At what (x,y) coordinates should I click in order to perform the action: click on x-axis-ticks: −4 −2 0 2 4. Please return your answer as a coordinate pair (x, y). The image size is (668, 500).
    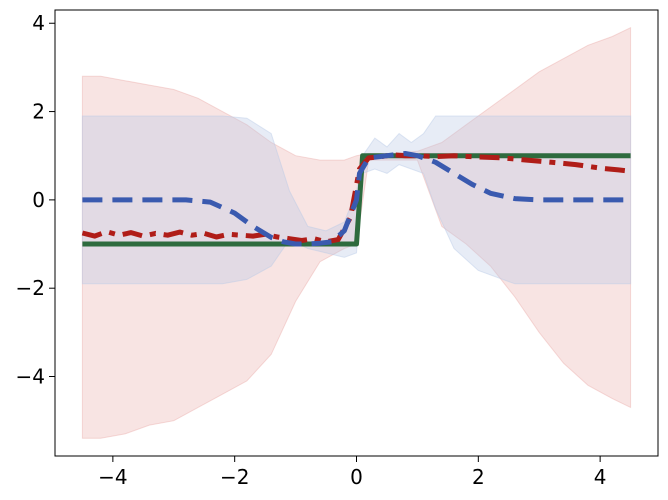
    Looking at the image, I should click on (352, 472).